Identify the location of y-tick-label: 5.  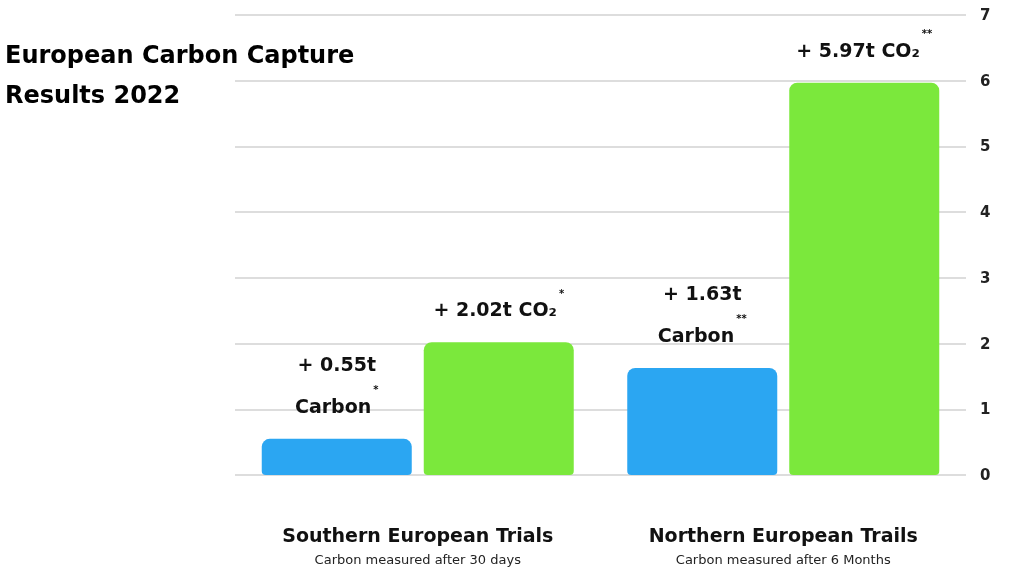
(985, 146).